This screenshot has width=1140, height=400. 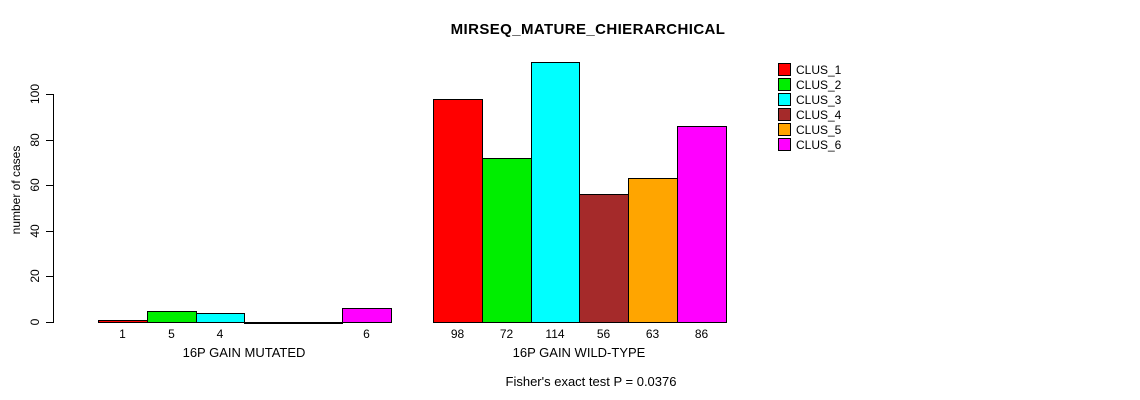 What do you see at coordinates (652, 334) in the screenshot?
I see `bar-value-label: 63` at bounding box center [652, 334].